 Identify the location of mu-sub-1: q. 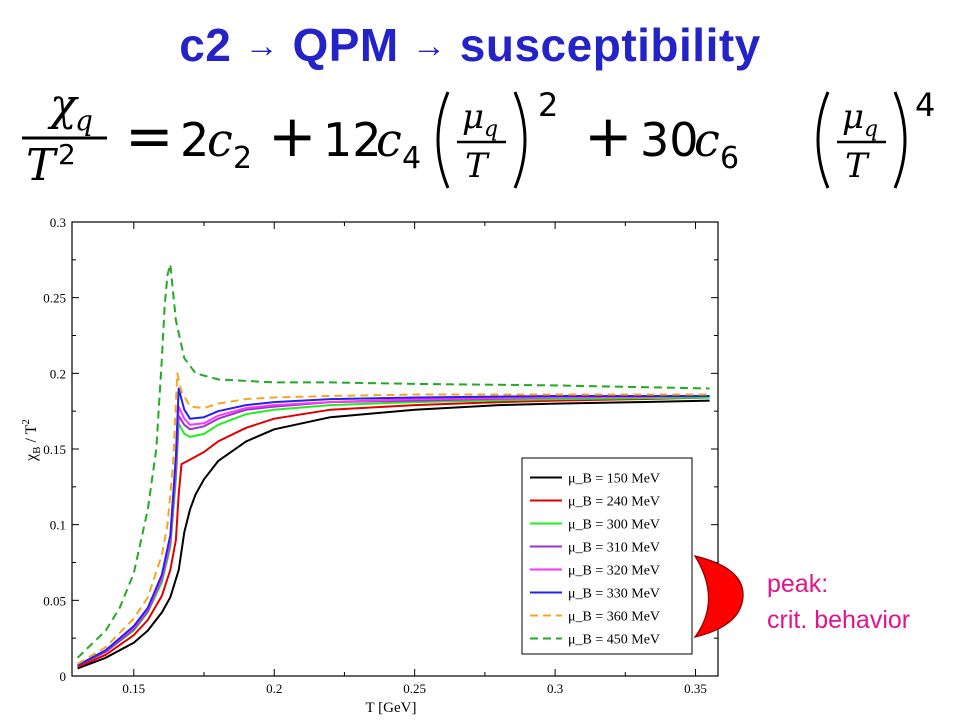
(491, 129).